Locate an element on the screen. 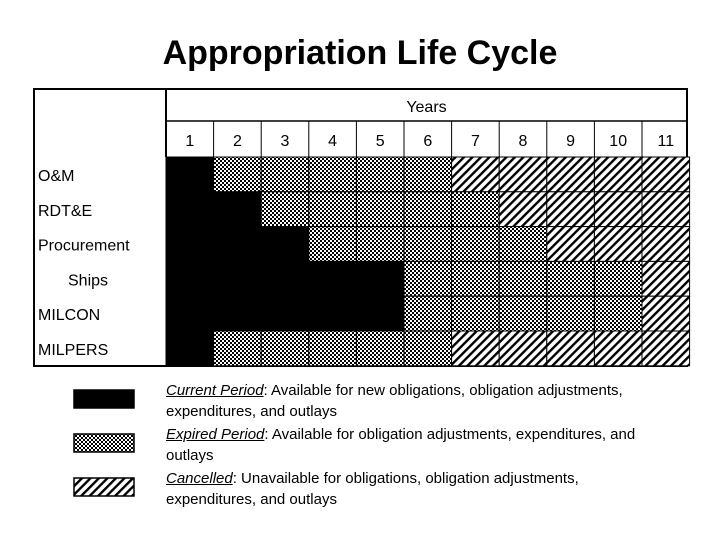  year-label-5: 5 is located at coordinates (380, 141).